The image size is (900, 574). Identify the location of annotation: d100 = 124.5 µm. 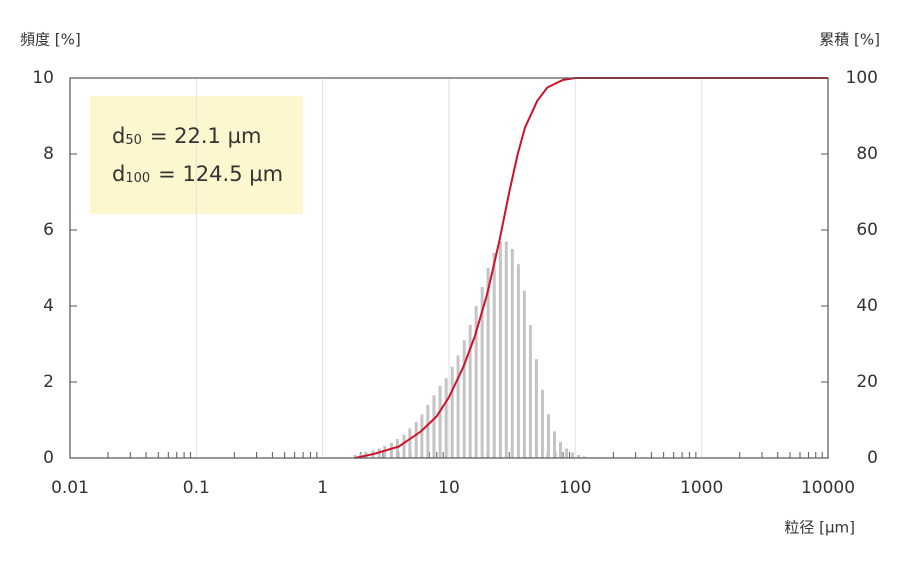
(197, 174).